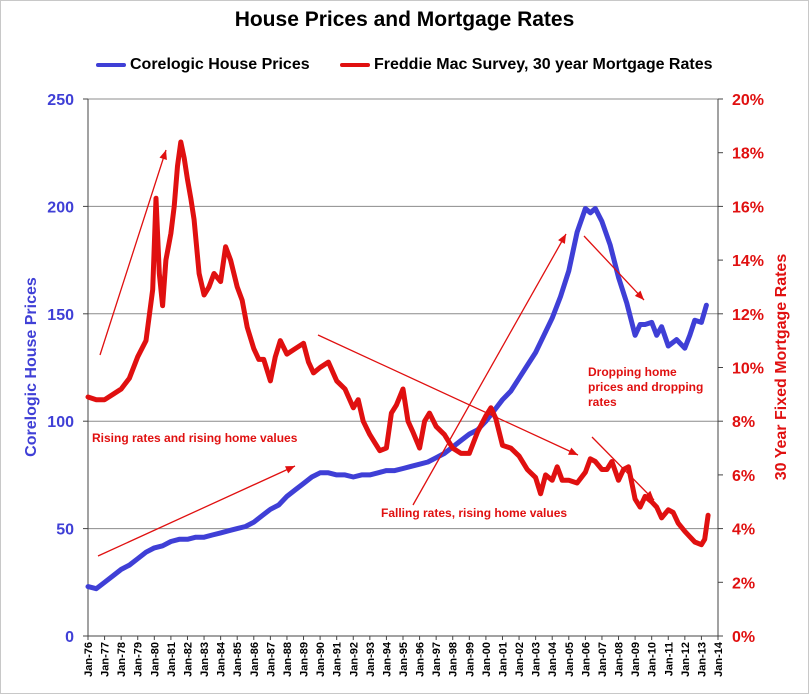 This screenshot has width=809, height=694. I want to click on x-tick-label: Jan-00, so click(487, 659).